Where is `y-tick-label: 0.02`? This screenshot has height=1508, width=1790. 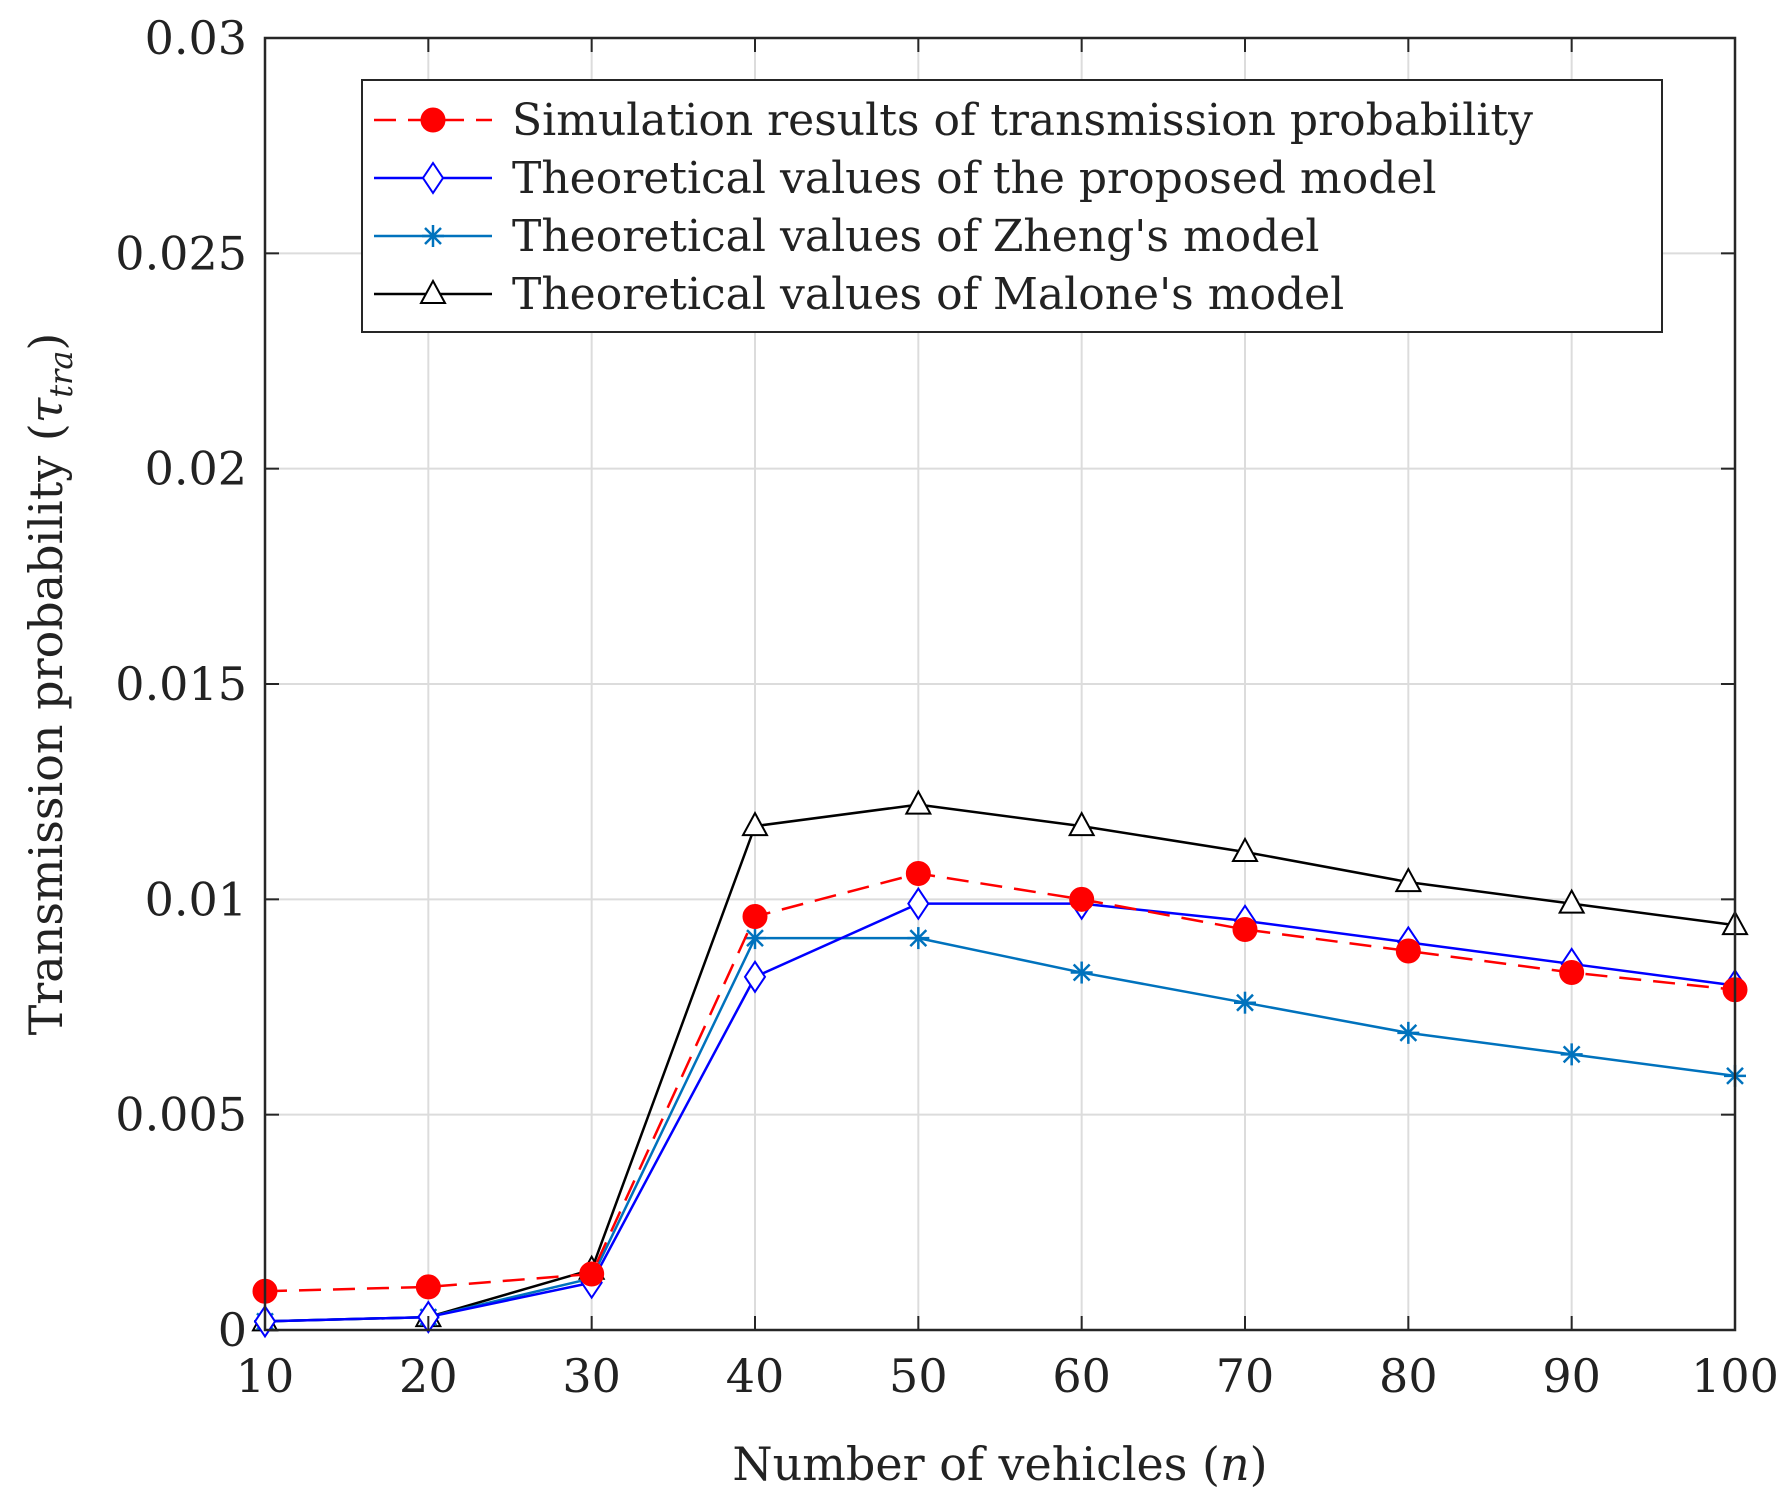 y-tick-label: 0.02 is located at coordinates (196, 469).